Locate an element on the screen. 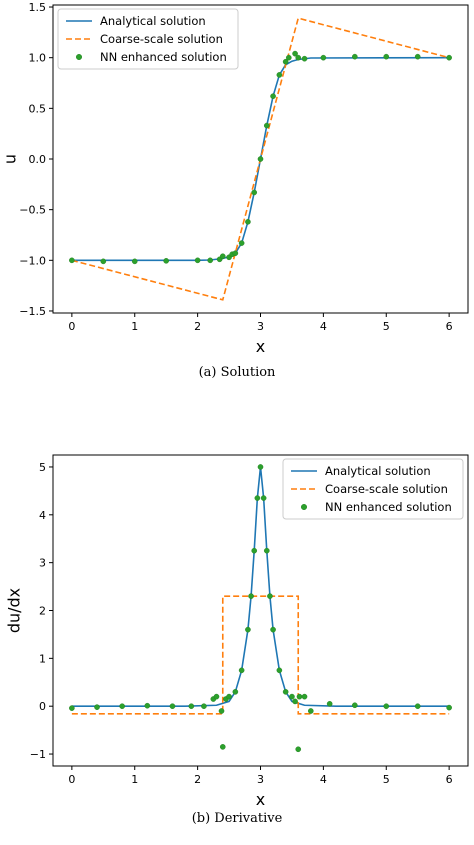  legend-marker is located at coordinates (78, 57).